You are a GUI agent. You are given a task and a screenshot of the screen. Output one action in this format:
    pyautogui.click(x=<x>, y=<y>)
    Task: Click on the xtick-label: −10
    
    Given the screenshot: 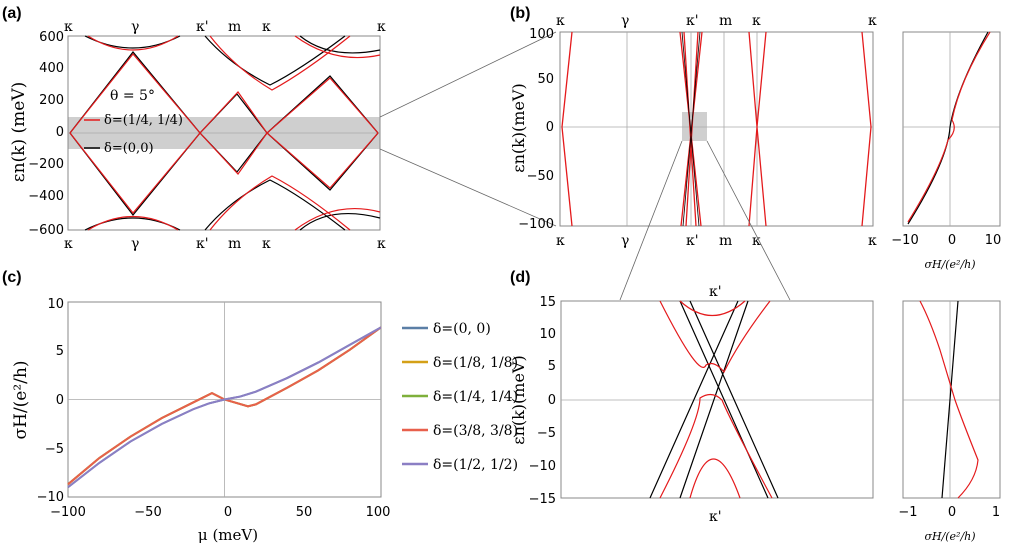 What is the action you would take?
    pyautogui.click(x=904, y=240)
    